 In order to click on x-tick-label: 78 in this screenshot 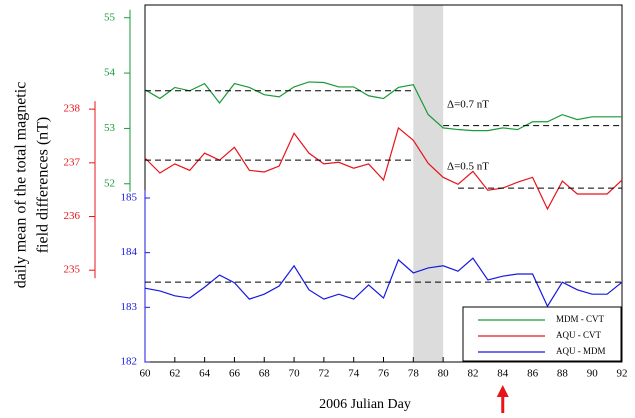, I will do `click(414, 374)`.